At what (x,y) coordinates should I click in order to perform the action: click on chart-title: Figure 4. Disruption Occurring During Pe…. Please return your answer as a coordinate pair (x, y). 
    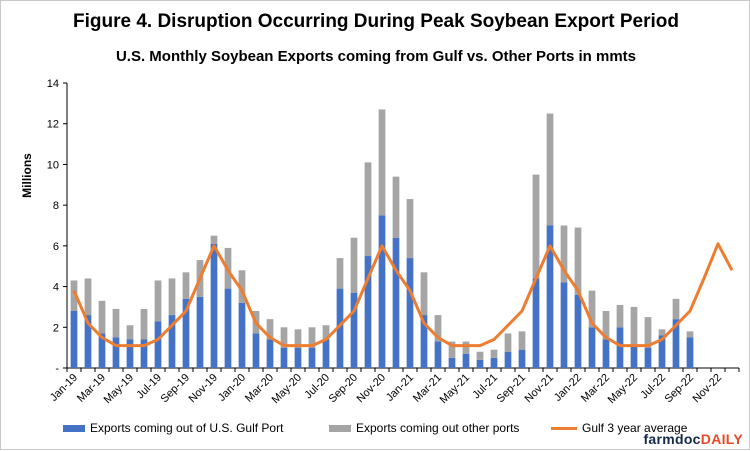
    Looking at the image, I should click on (376, 21).